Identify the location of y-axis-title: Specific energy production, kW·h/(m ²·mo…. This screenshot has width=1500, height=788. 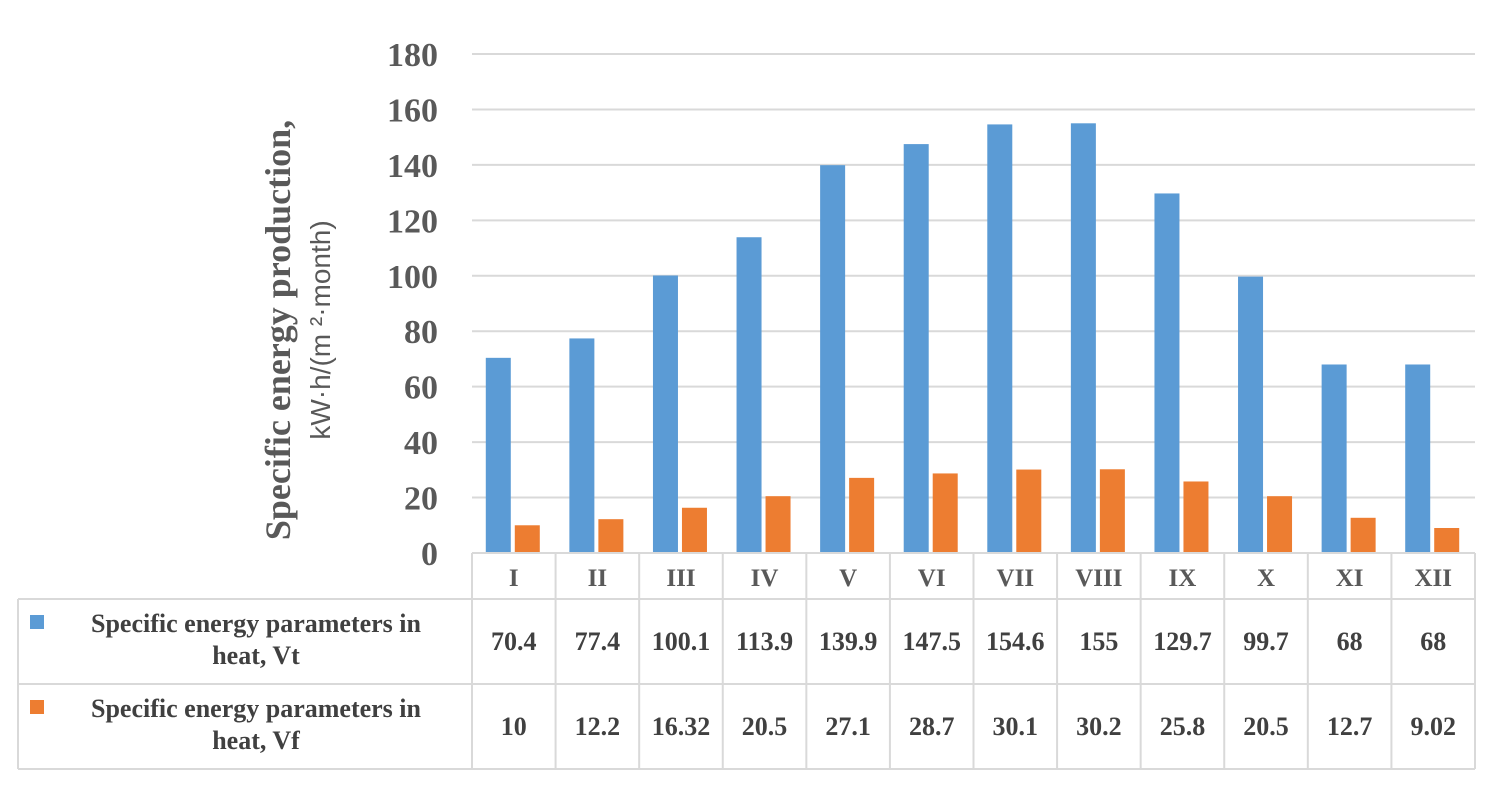
(297, 330).